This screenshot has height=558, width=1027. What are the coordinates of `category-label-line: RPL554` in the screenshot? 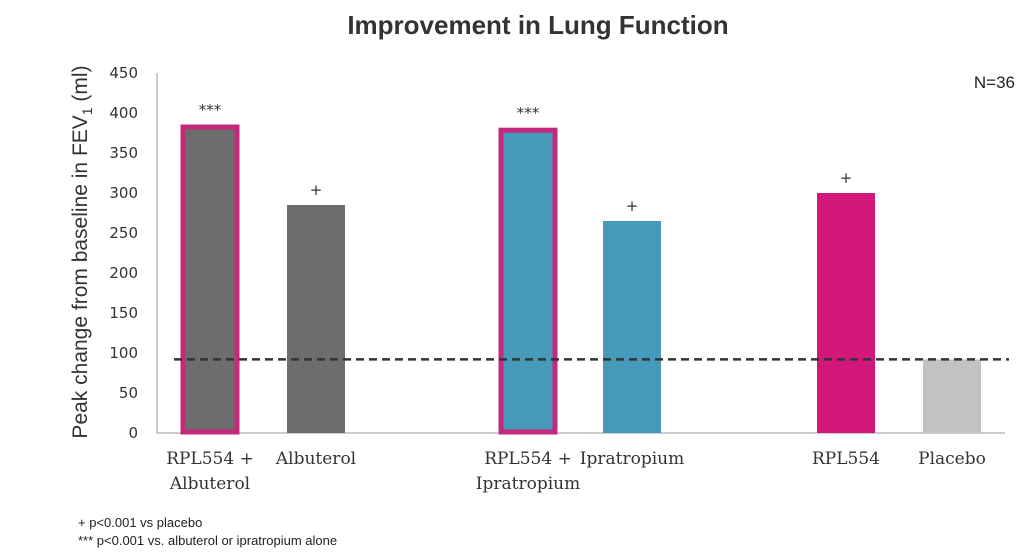 It's located at (846, 459).